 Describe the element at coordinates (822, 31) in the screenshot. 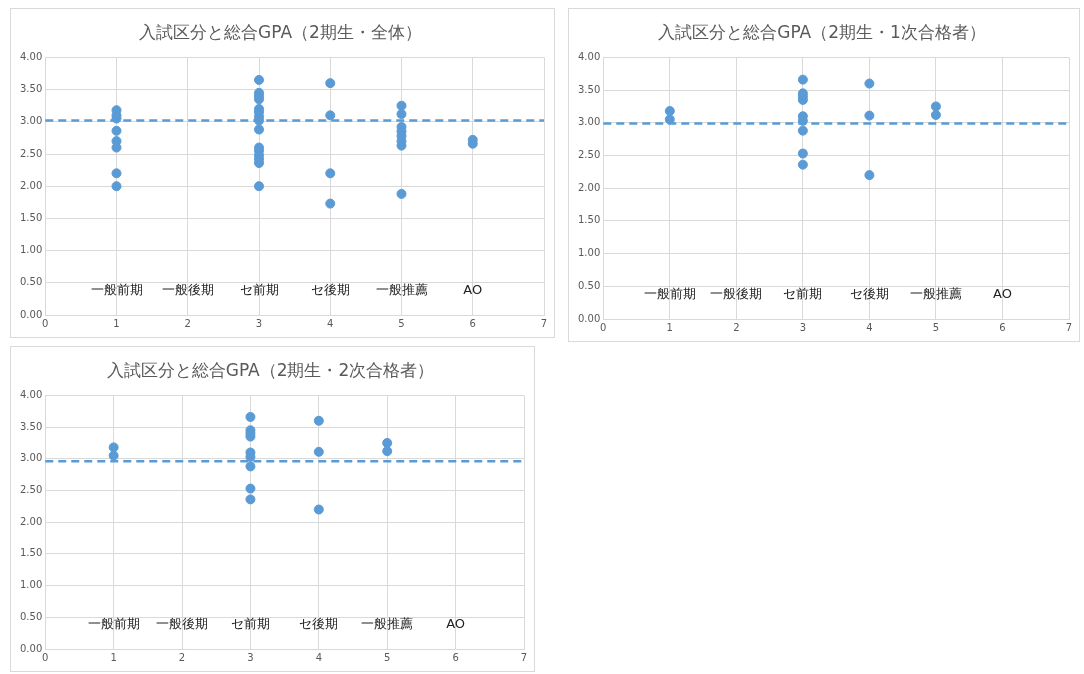

I see `chart-title: 入試区分と総合GPA（2期生・1次合格者）` at that location.